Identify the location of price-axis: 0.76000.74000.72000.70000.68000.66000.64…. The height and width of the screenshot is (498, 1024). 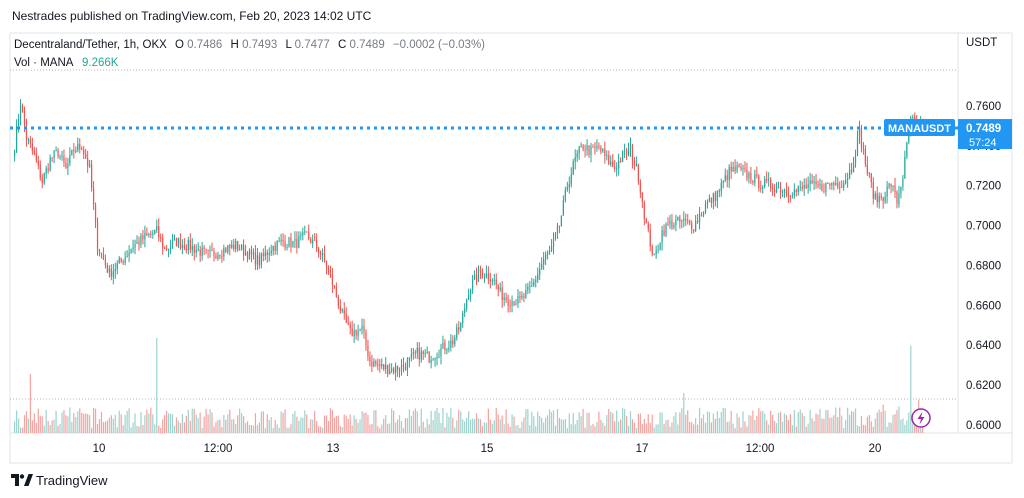
(983, 266).